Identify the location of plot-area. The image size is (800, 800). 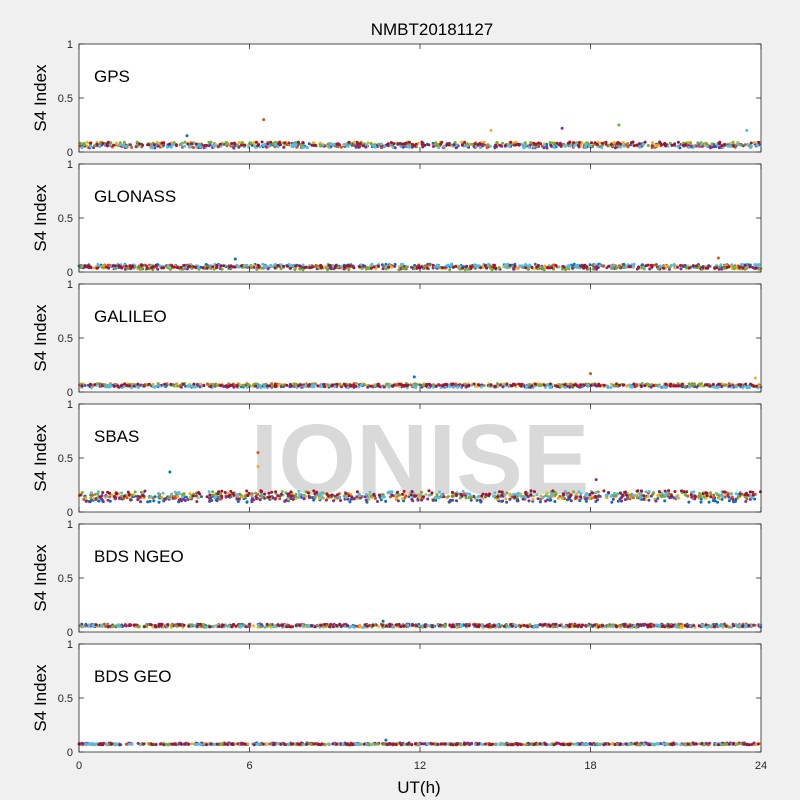
(420, 338).